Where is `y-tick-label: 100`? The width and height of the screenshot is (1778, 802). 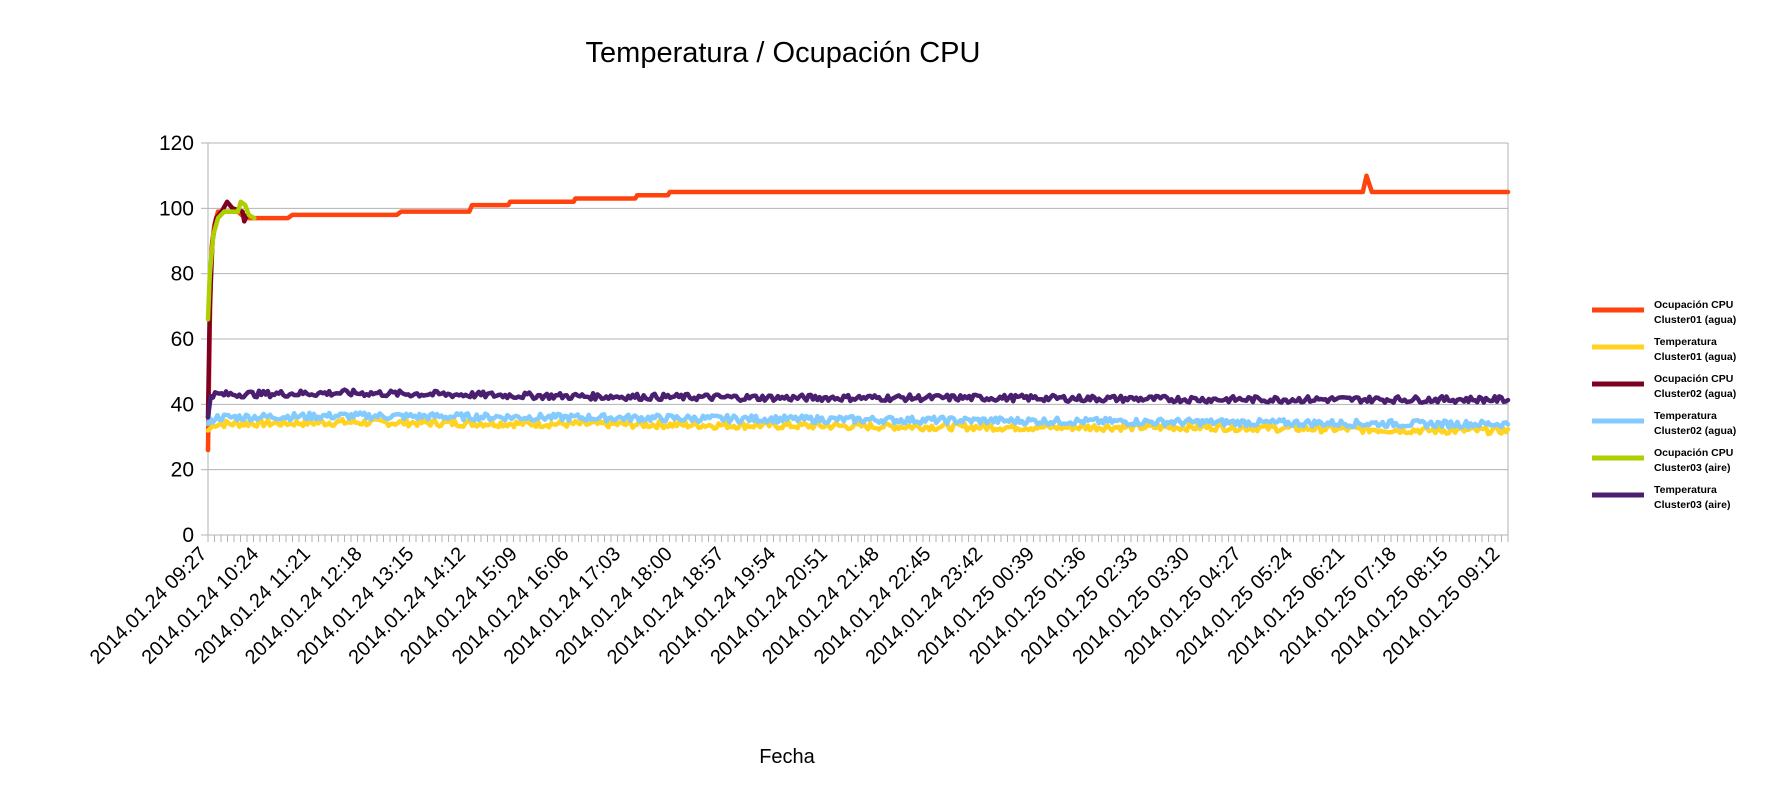
y-tick-label: 100 is located at coordinates (176, 208).